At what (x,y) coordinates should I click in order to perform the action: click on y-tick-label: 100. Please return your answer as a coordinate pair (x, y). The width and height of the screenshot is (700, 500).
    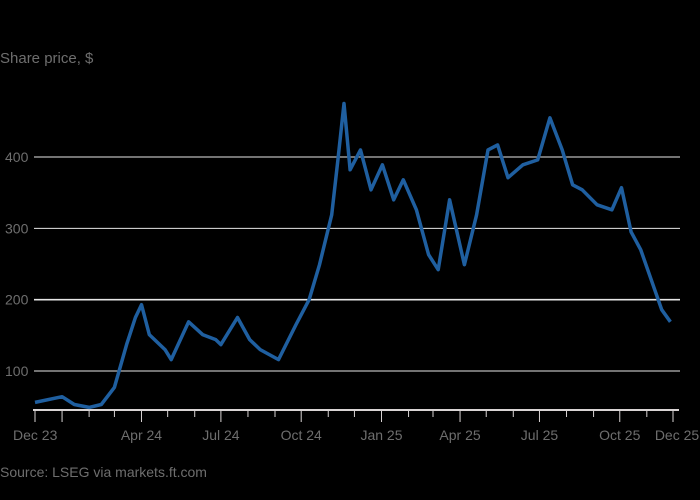
    Looking at the image, I should click on (17, 371).